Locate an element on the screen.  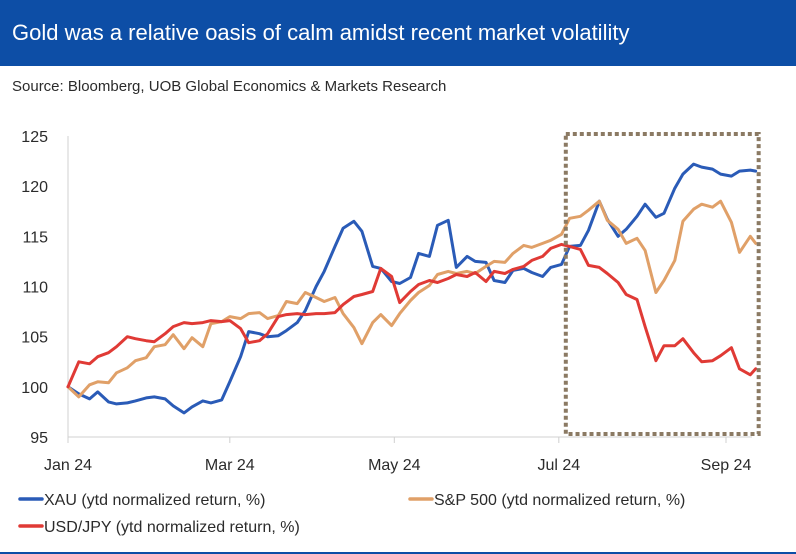
x-tick-label: Jul 24 is located at coordinates (558, 465).